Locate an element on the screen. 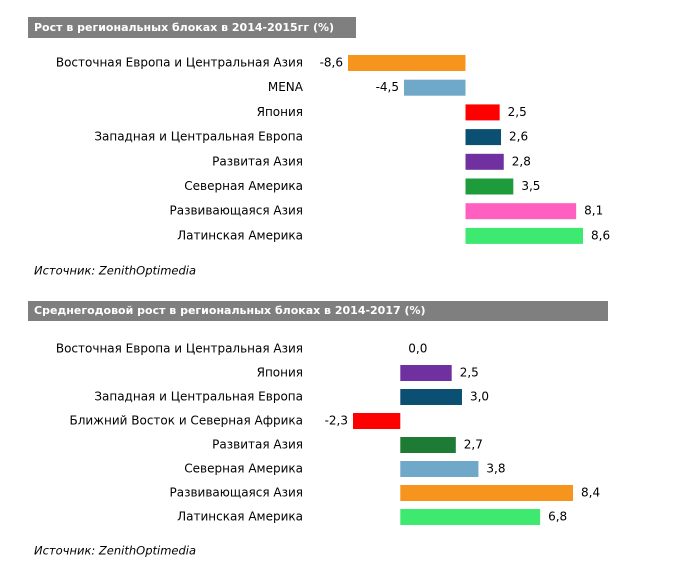 Image resolution: width=685 pixels, height=578 pixels. value-label: 6,8 is located at coordinates (557, 517).